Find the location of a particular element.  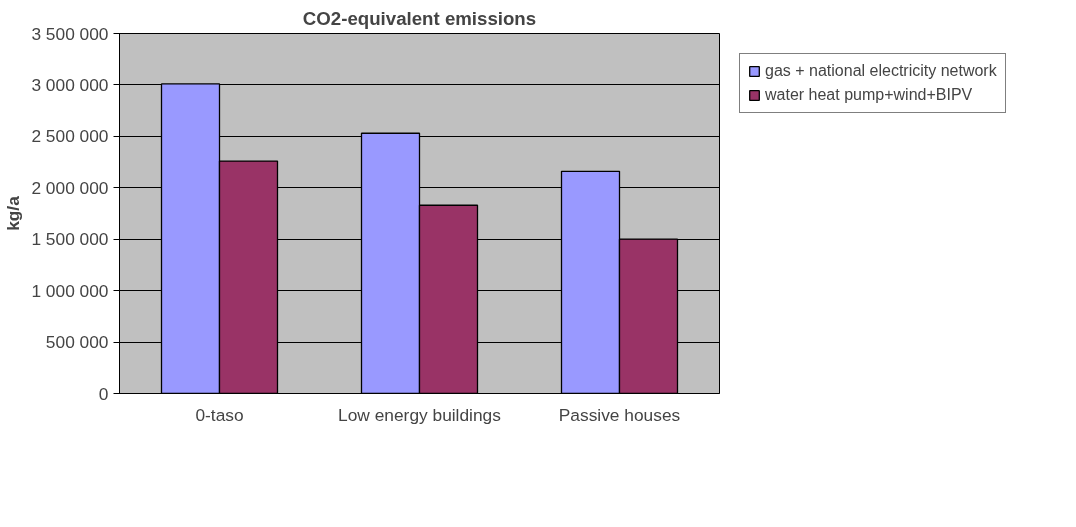

x-tick-label: 0-taso is located at coordinates (219, 414).